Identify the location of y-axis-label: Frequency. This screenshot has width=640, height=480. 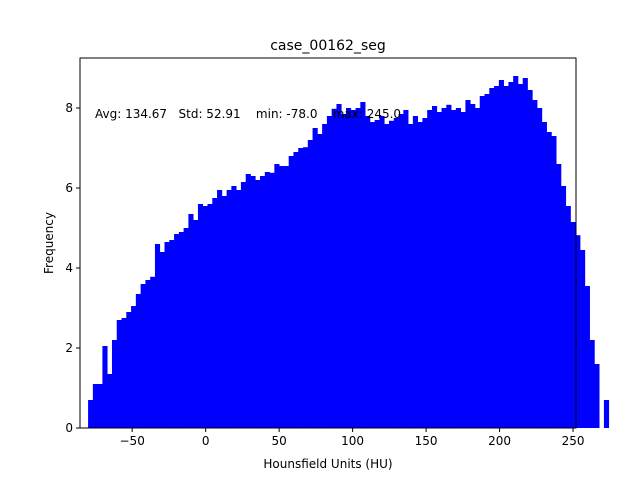
(49, 243).